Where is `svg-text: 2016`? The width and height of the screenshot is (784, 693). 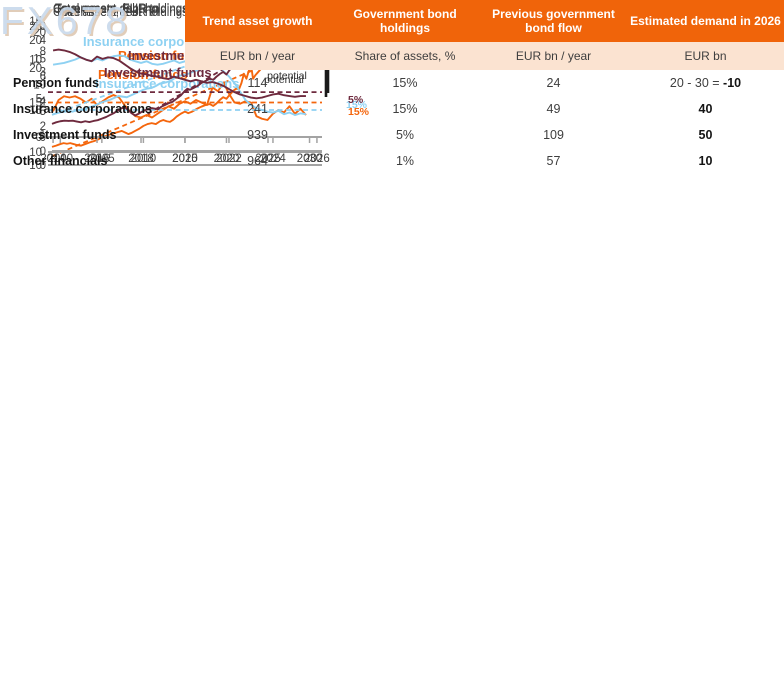 svg-text: 2016 is located at coordinates (97, 159).